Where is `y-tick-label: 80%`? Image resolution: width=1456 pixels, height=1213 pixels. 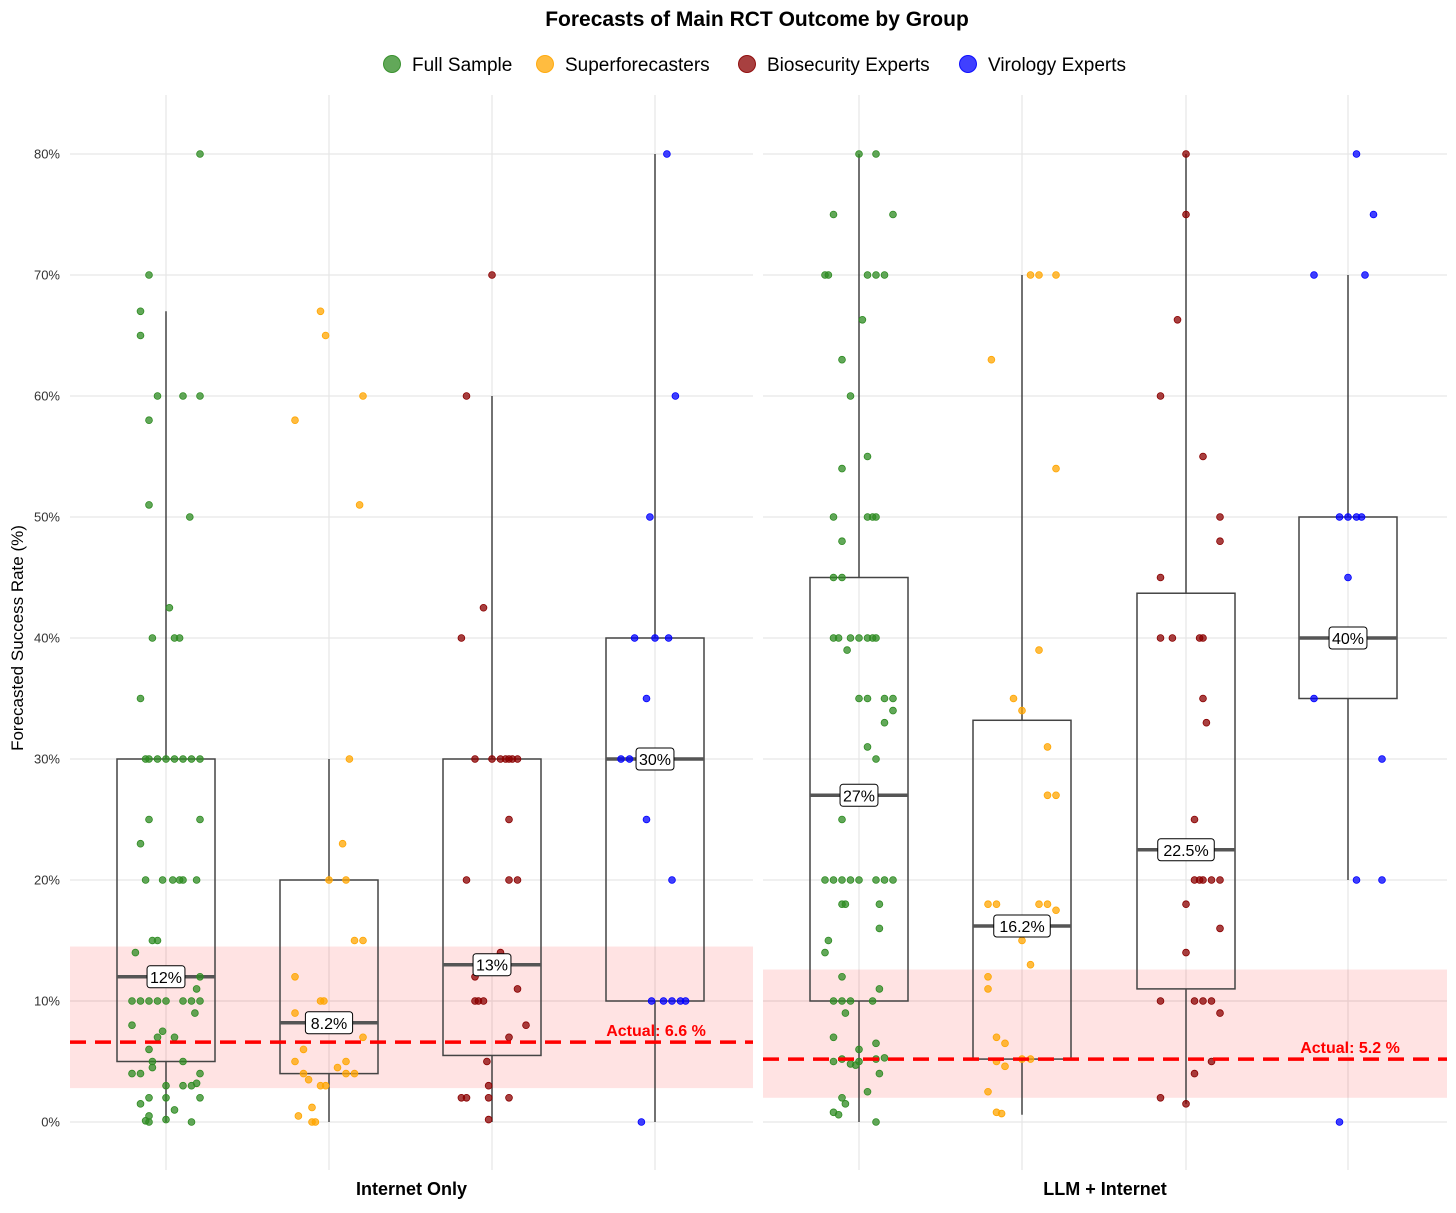 y-tick-label: 80% is located at coordinates (47, 154).